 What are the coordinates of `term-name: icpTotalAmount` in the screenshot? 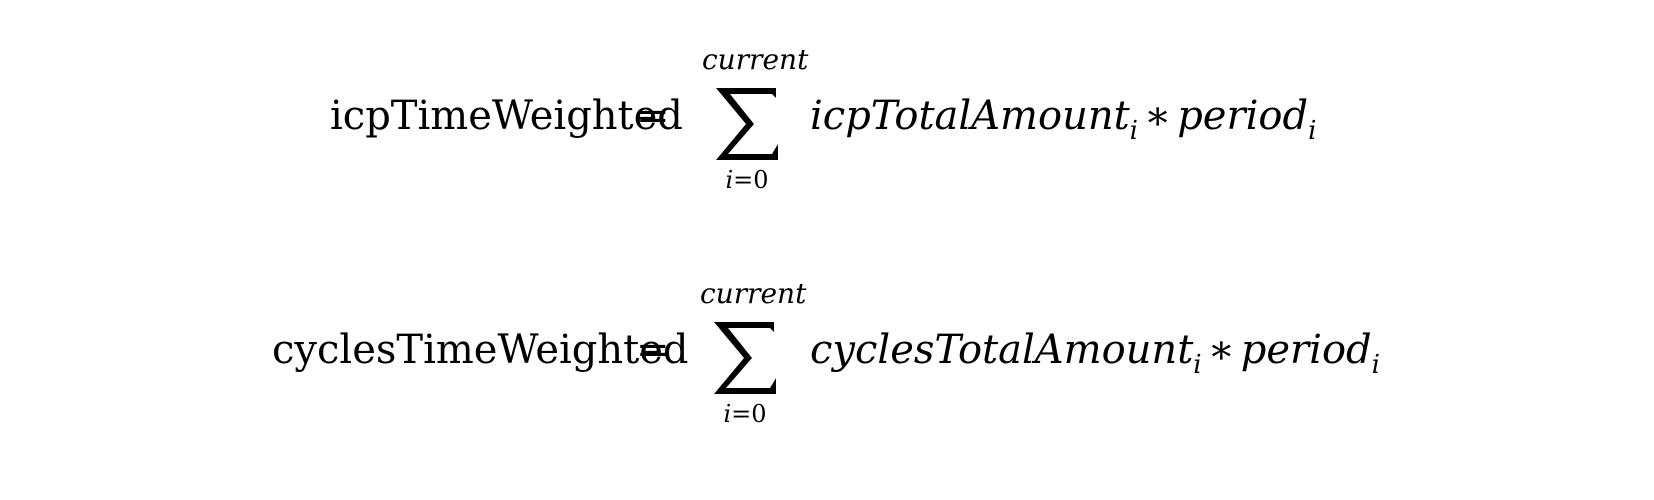 It's located at (970, 116).